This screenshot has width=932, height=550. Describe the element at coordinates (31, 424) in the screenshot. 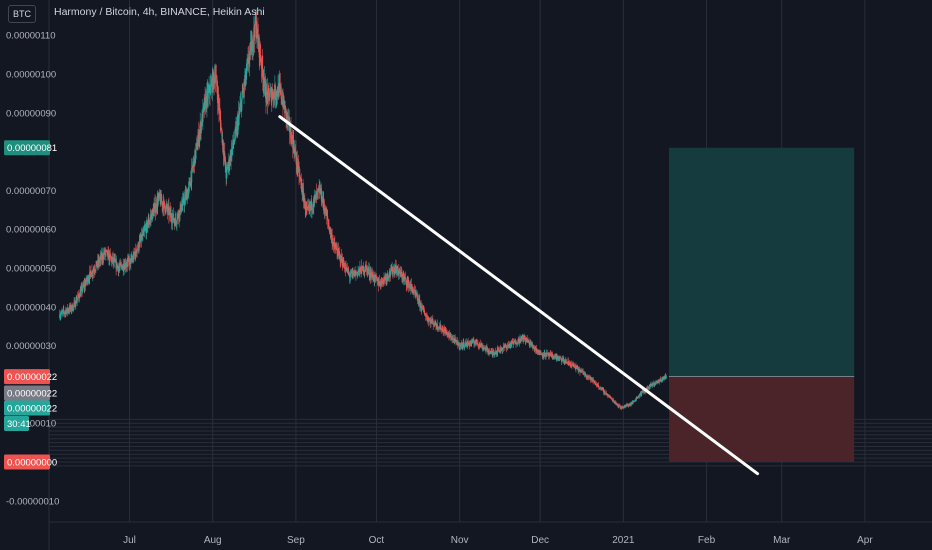

I see `price-tick-label: 0.00000010` at that location.